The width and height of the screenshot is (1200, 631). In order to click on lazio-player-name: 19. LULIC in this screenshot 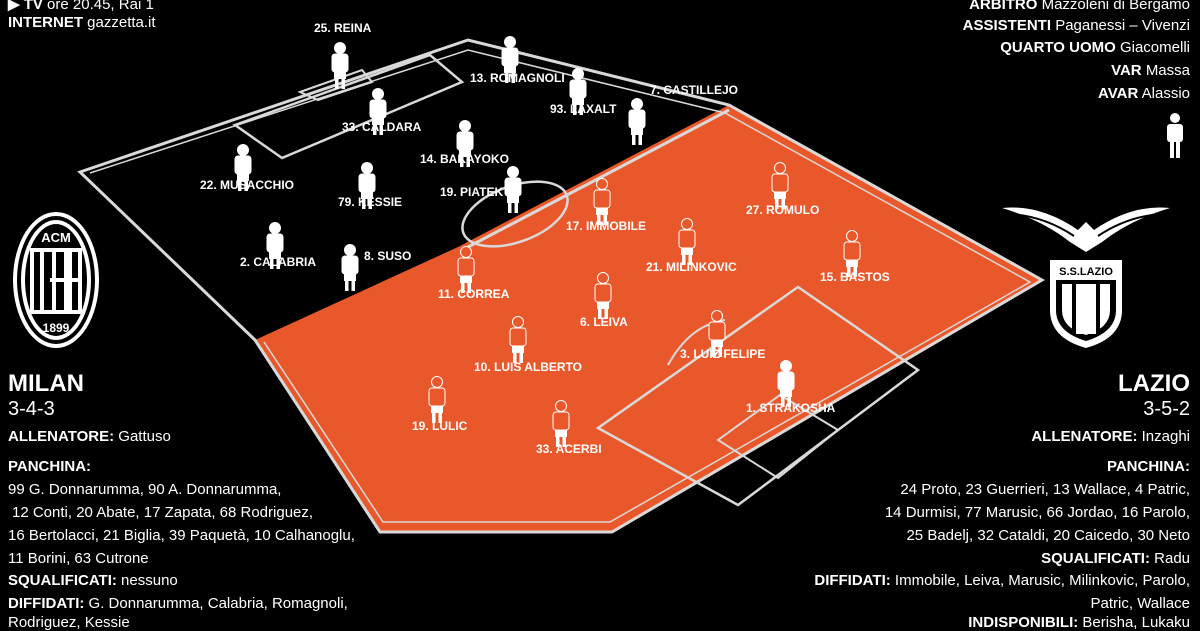, I will do `click(440, 426)`.